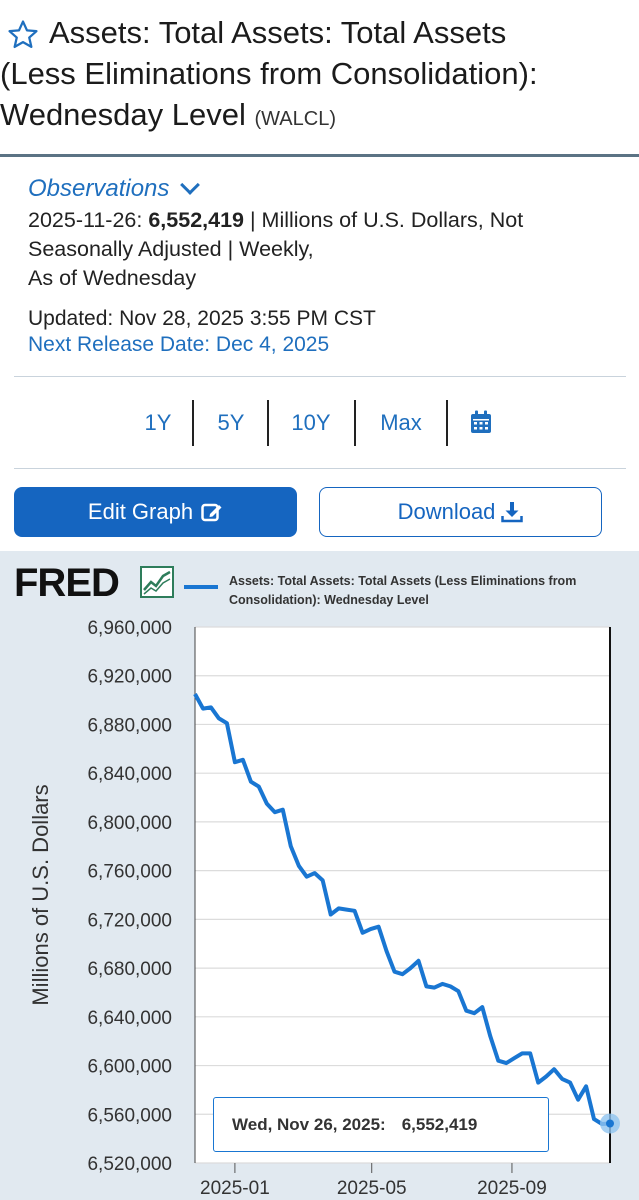  I want to click on title-line-3: Wednesday Level, so click(123, 114).